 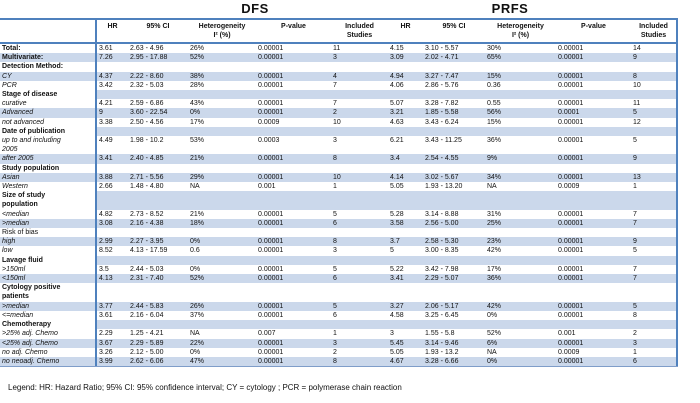 What do you see at coordinates (494, 48) in the screenshot?
I see `heterogeneity-value-prfs: 30%` at bounding box center [494, 48].